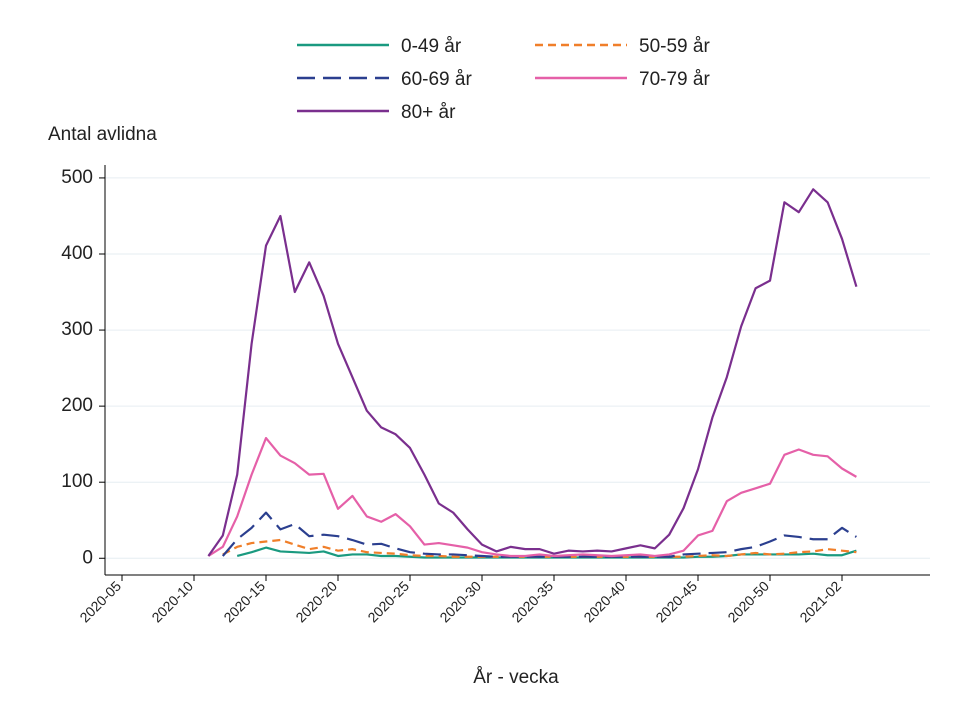  Describe the element at coordinates (77, 177) in the screenshot. I see `y-tick-label: 500` at that location.